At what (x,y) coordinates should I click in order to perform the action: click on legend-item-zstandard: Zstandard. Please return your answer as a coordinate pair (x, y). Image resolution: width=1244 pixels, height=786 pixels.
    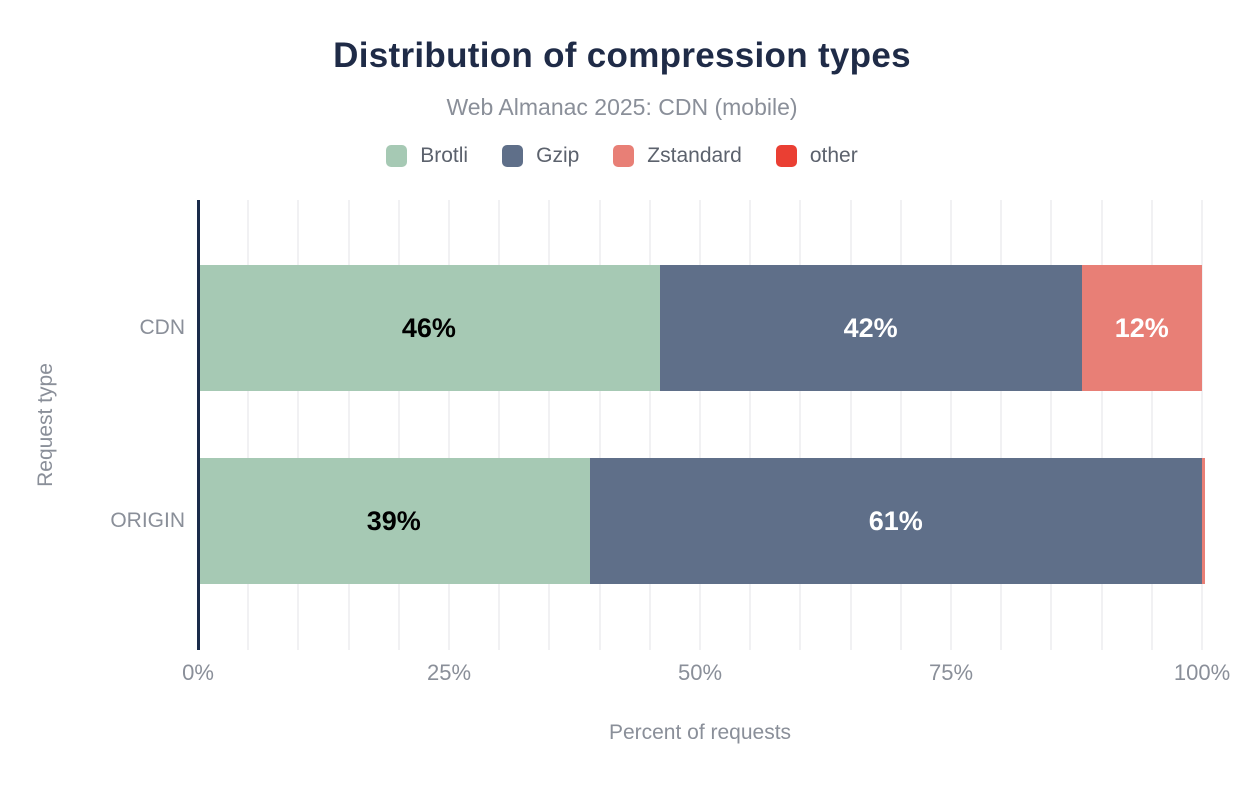
    Looking at the image, I should click on (677, 156).